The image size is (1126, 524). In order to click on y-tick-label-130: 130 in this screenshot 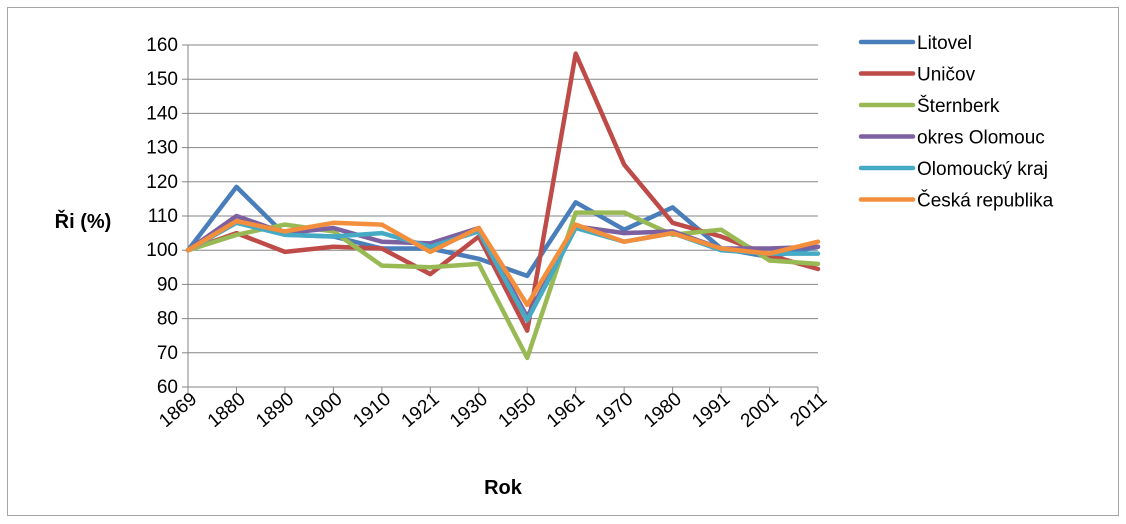, I will do `click(162, 148)`.